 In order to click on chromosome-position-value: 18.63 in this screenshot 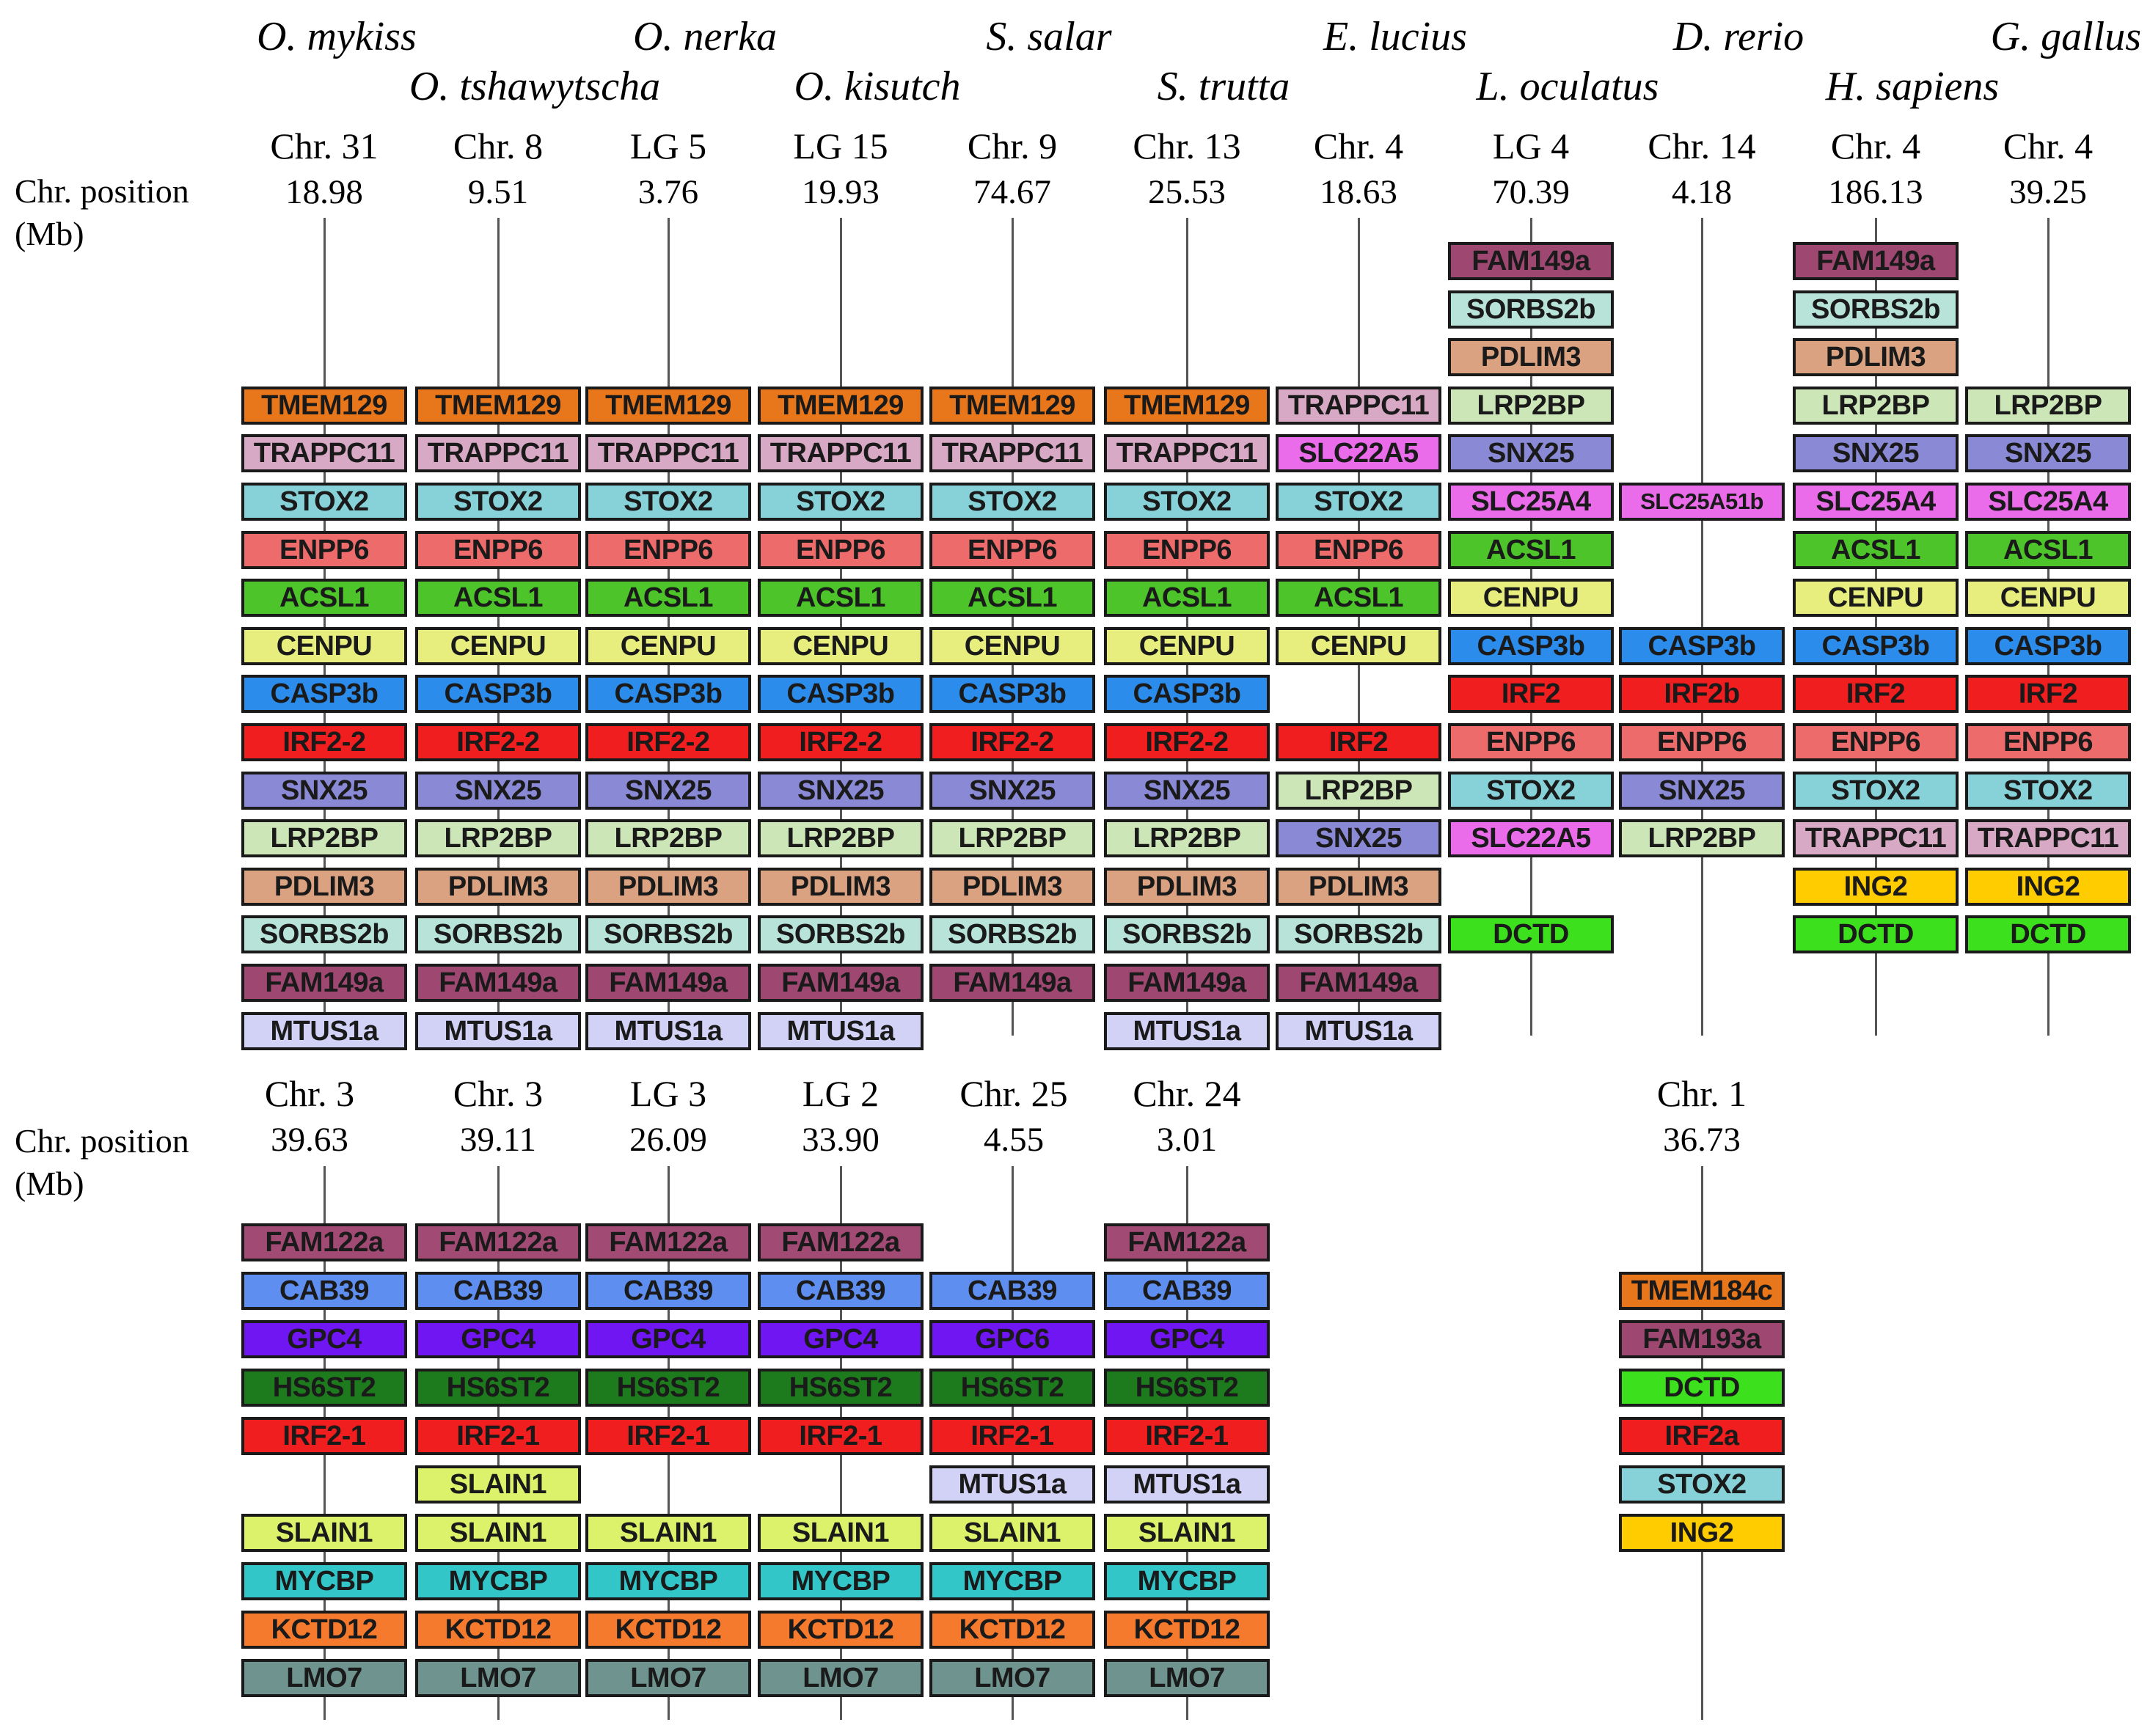, I will do `click(1358, 192)`.